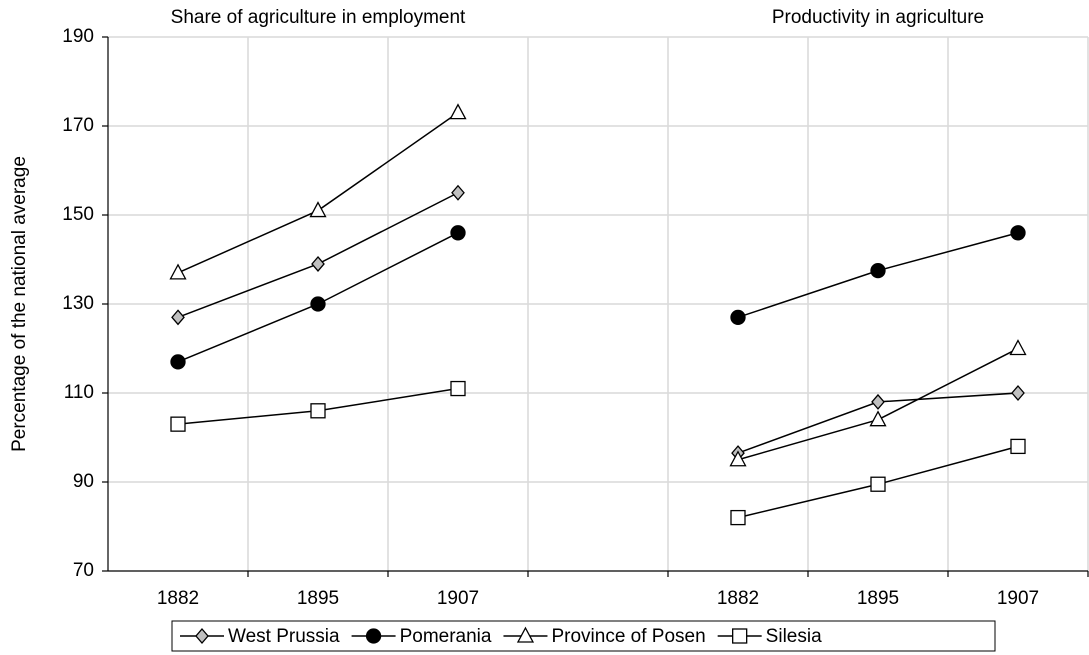 Image resolution: width=1089 pixels, height=655 pixels. Describe the element at coordinates (78, 125) in the screenshot. I see `y-tick-label: 170` at that location.